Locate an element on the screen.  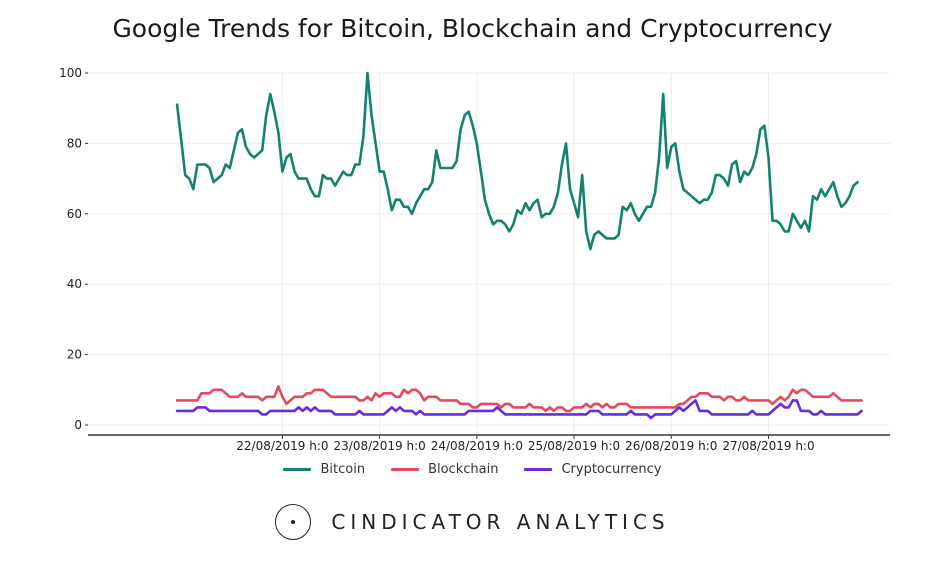
legend-label-blockchain: Blockchain is located at coordinates (463, 469).